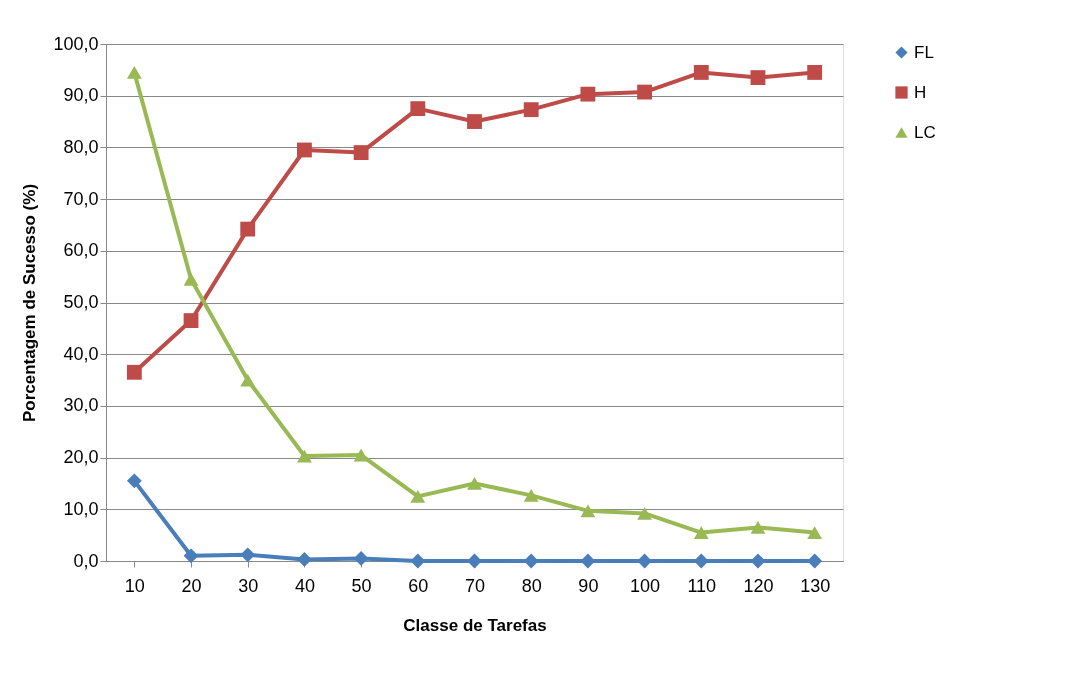  Describe the element at coordinates (81, 457) in the screenshot. I see `y-tick-label: 20,0` at that location.